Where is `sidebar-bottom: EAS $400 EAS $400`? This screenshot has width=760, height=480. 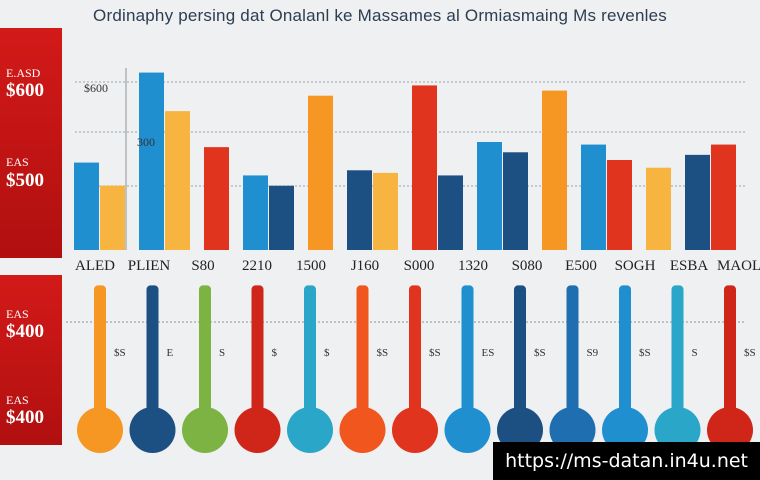
sidebar-bottom: EAS $400 EAS $400 is located at coordinates (31, 360).